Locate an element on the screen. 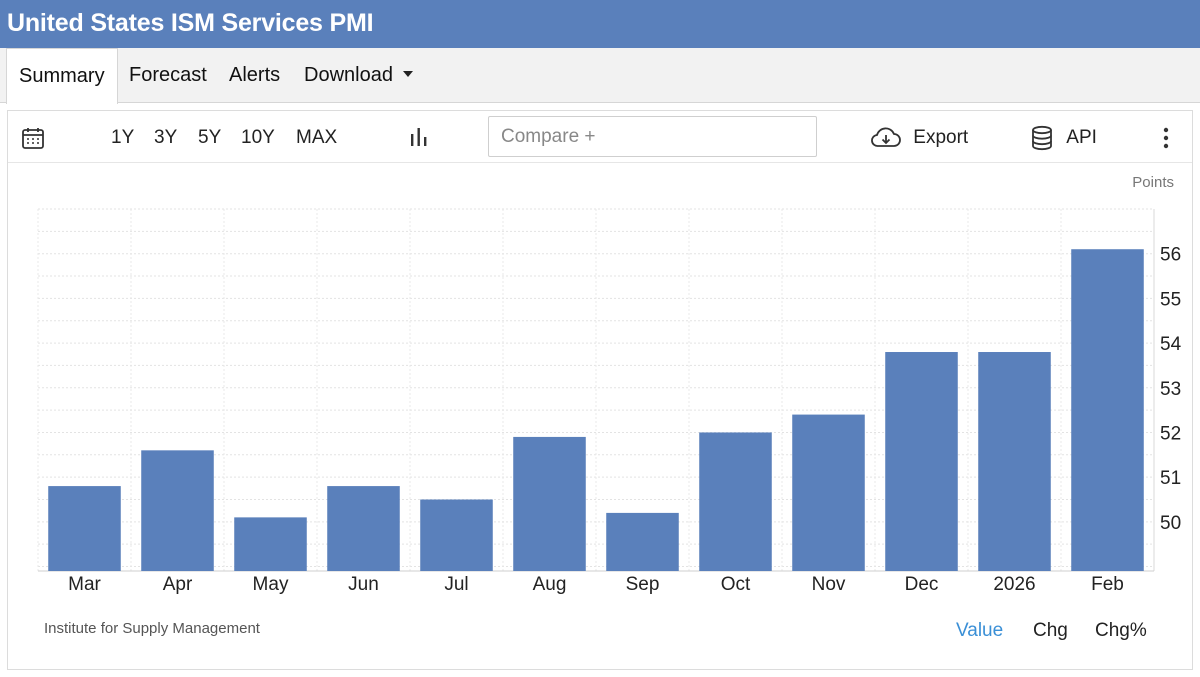  mode-chg: Chg is located at coordinates (1050, 630).